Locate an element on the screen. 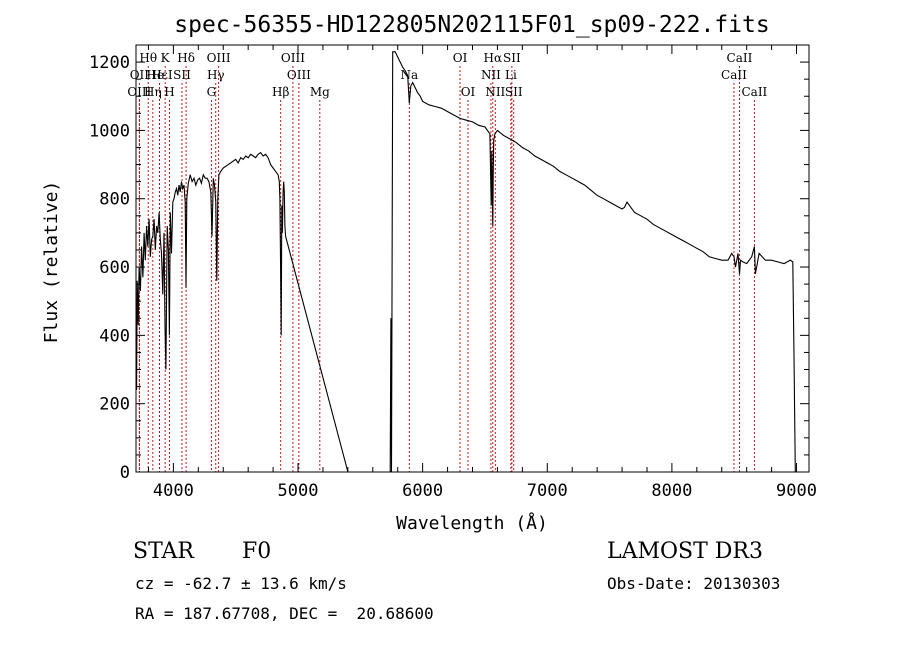 The width and height of the screenshot is (900, 649). y-tick-label: 400 is located at coordinates (114, 336).